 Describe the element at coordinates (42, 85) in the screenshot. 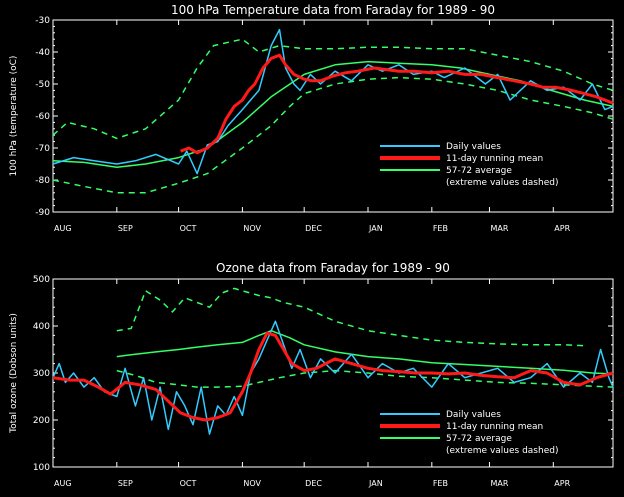

I see `y-tick-label: -50` at that location.